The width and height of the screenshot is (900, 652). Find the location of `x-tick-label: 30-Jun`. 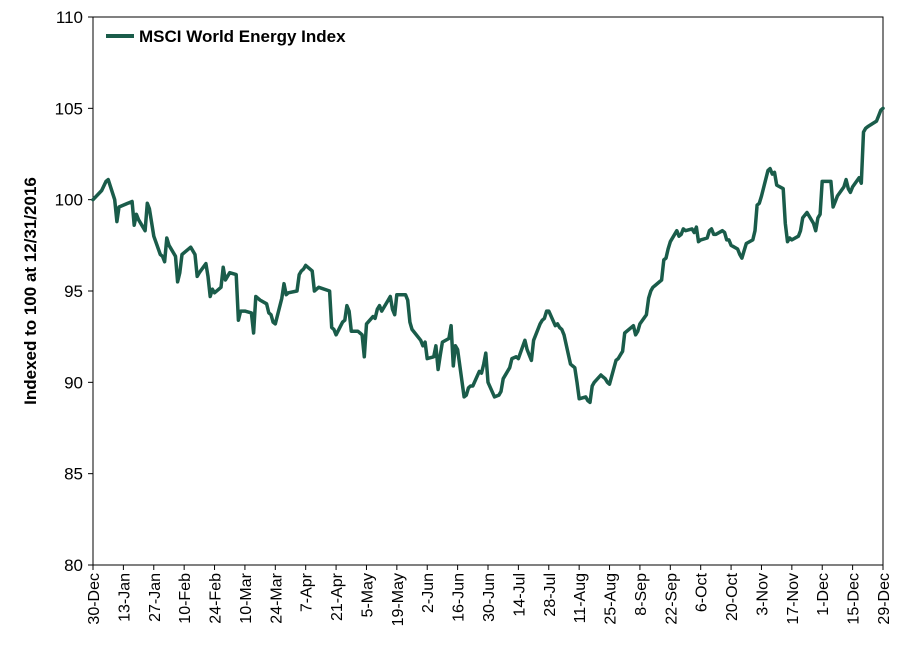

x-tick-label: 30-Jun is located at coordinates (489, 597).